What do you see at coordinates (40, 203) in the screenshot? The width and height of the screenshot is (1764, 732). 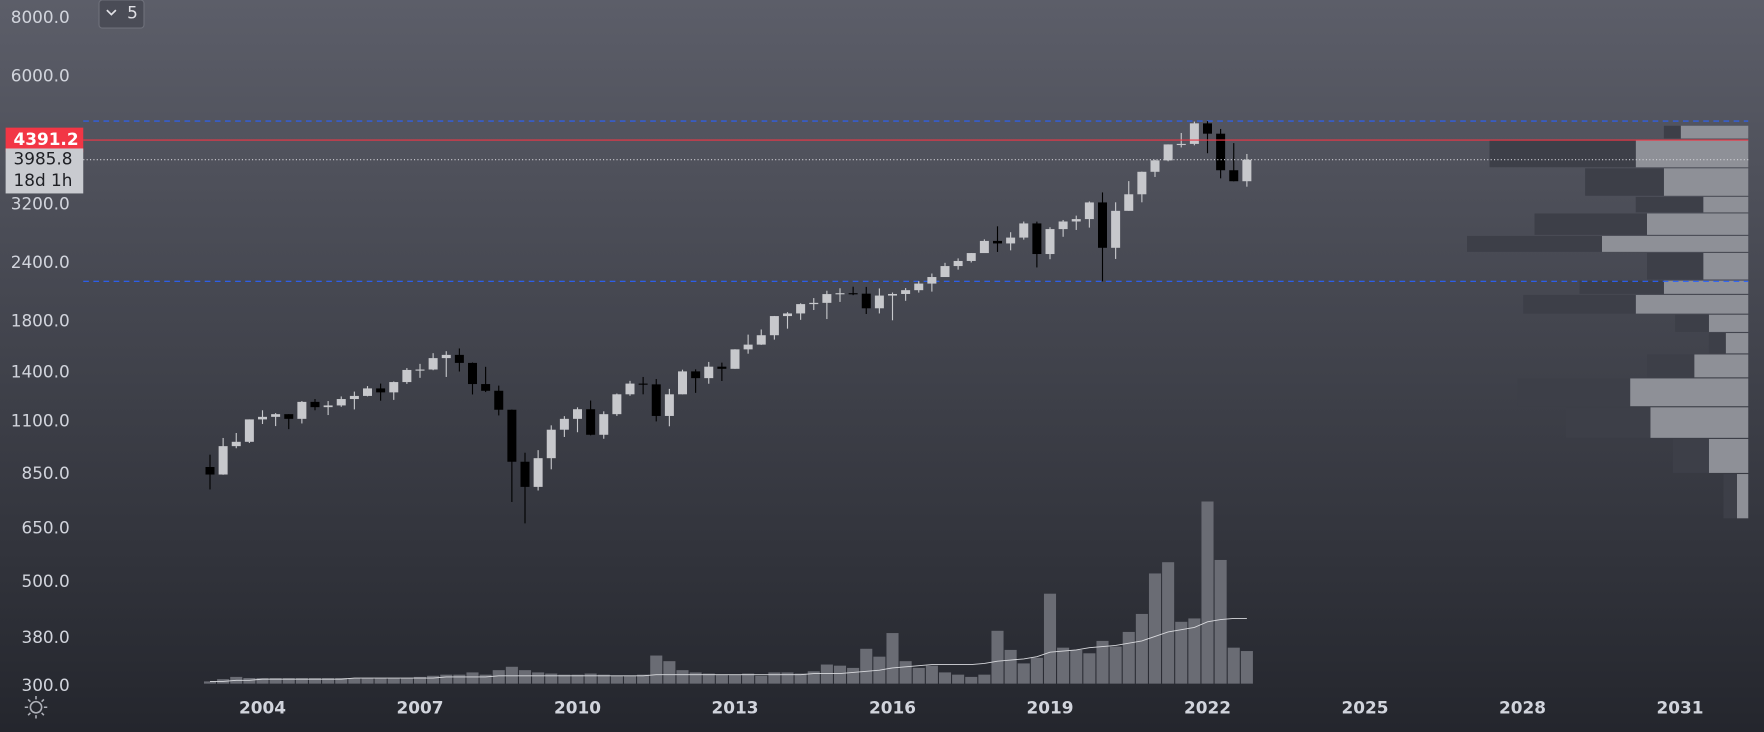 I see `y-tick-label: 3200.0` at bounding box center [40, 203].